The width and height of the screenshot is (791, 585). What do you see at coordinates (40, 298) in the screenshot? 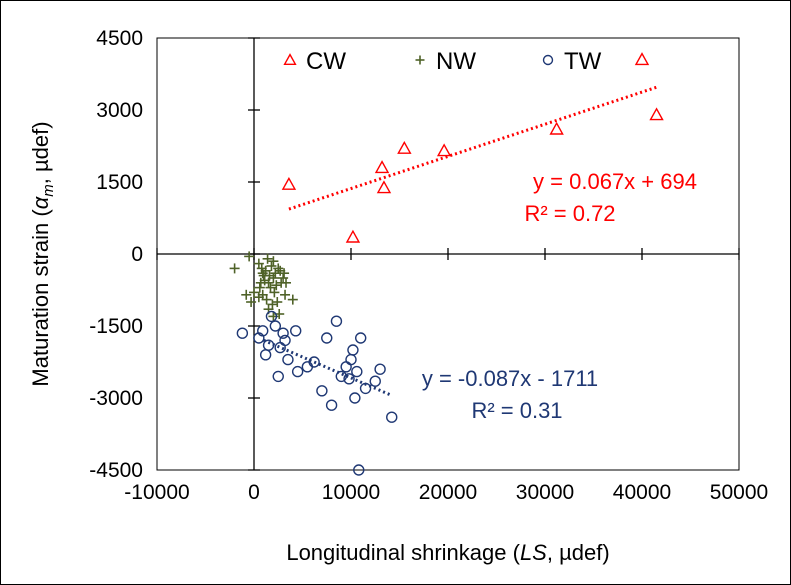
I see `y-axis-title-part-1: Maturation strain (` at bounding box center [40, 298].